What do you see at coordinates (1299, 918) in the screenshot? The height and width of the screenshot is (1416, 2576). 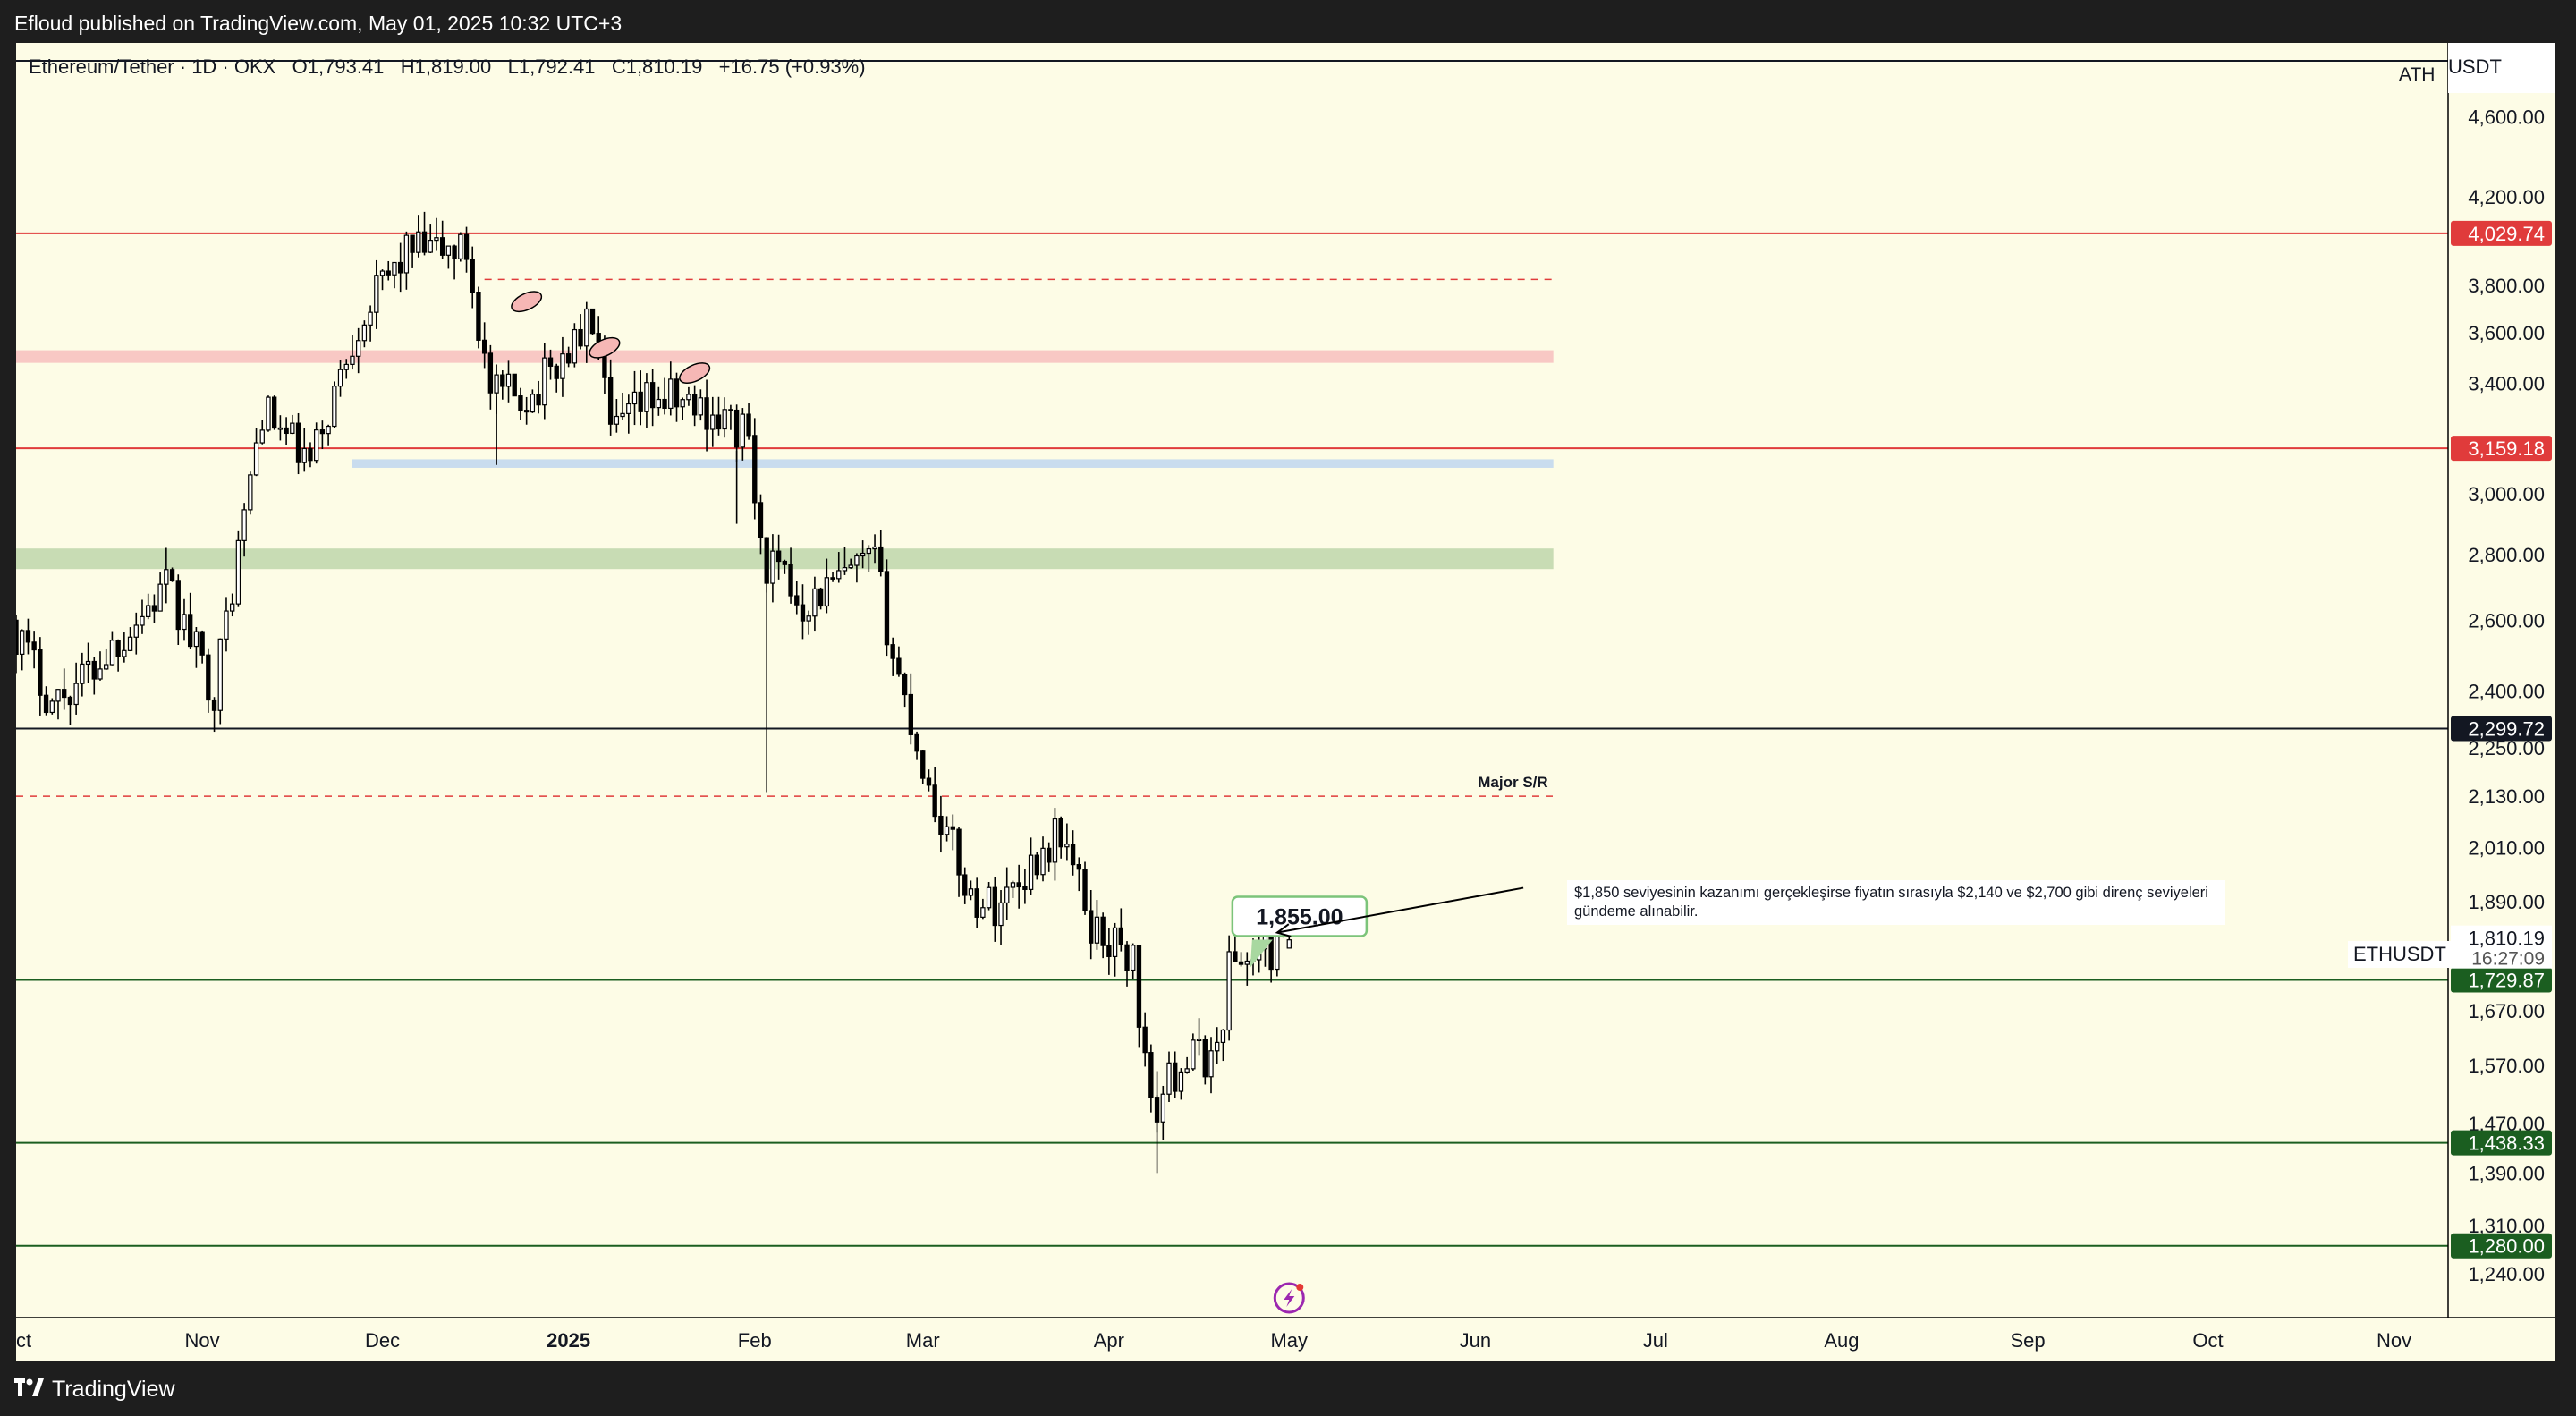 I see `target-label: 1,855.00` at bounding box center [1299, 918].